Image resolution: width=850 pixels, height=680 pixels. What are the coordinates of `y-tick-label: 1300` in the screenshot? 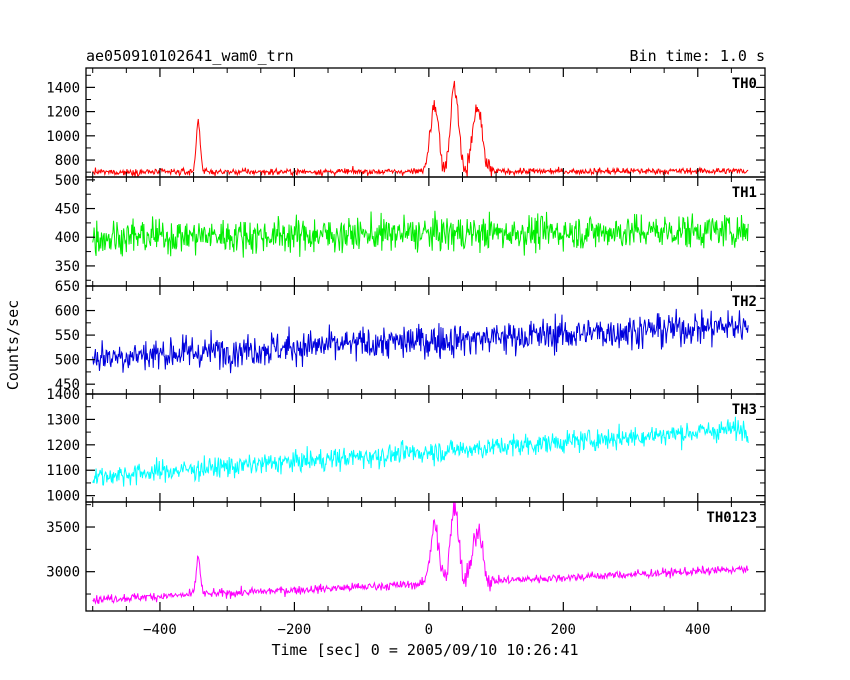 It's located at (63, 420).